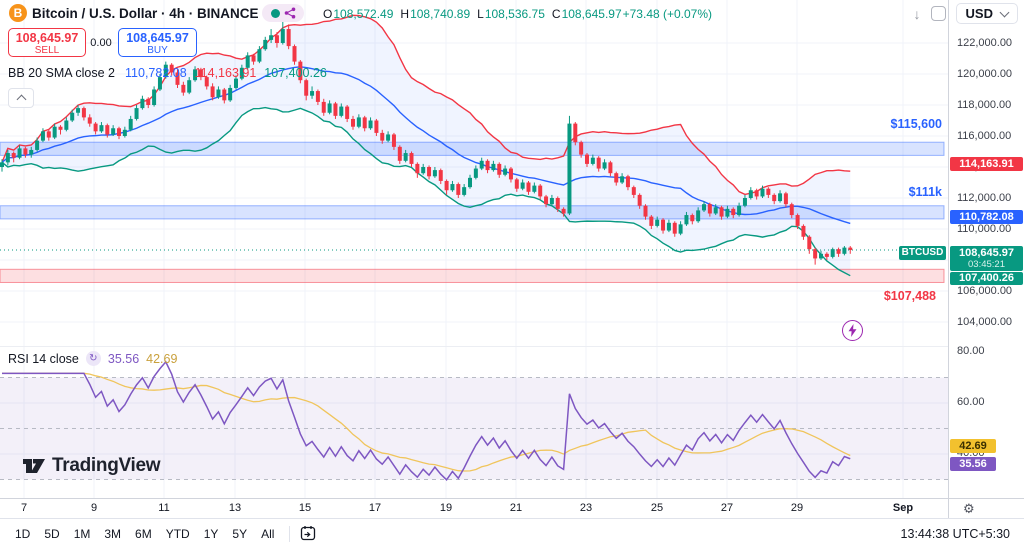 The width and height of the screenshot is (1024, 549). What do you see at coordinates (267, 534) in the screenshot?
I see `range-button-all: All` at bounding box center [267, 534].